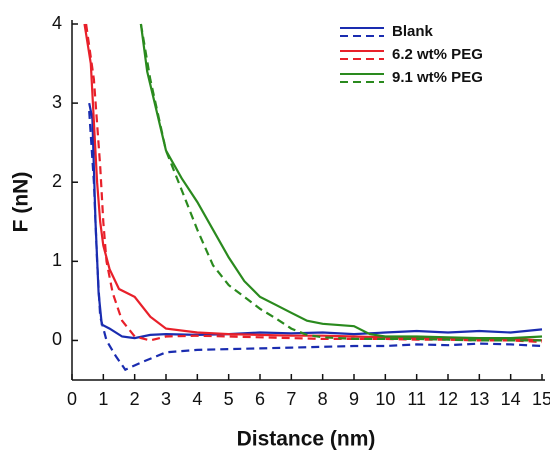  What do you see at coordinates (385, 399) in the screenshot?
I see `x-tick-label: 10` at bounding box center [385, 399].